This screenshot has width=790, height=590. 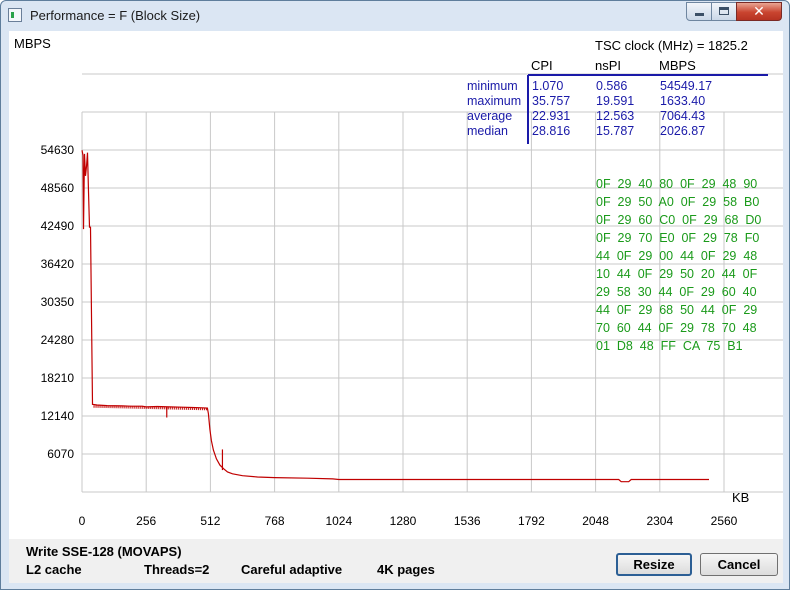 I want to click on stats-col-nspi: nsPI, so click(x=608, y=65).